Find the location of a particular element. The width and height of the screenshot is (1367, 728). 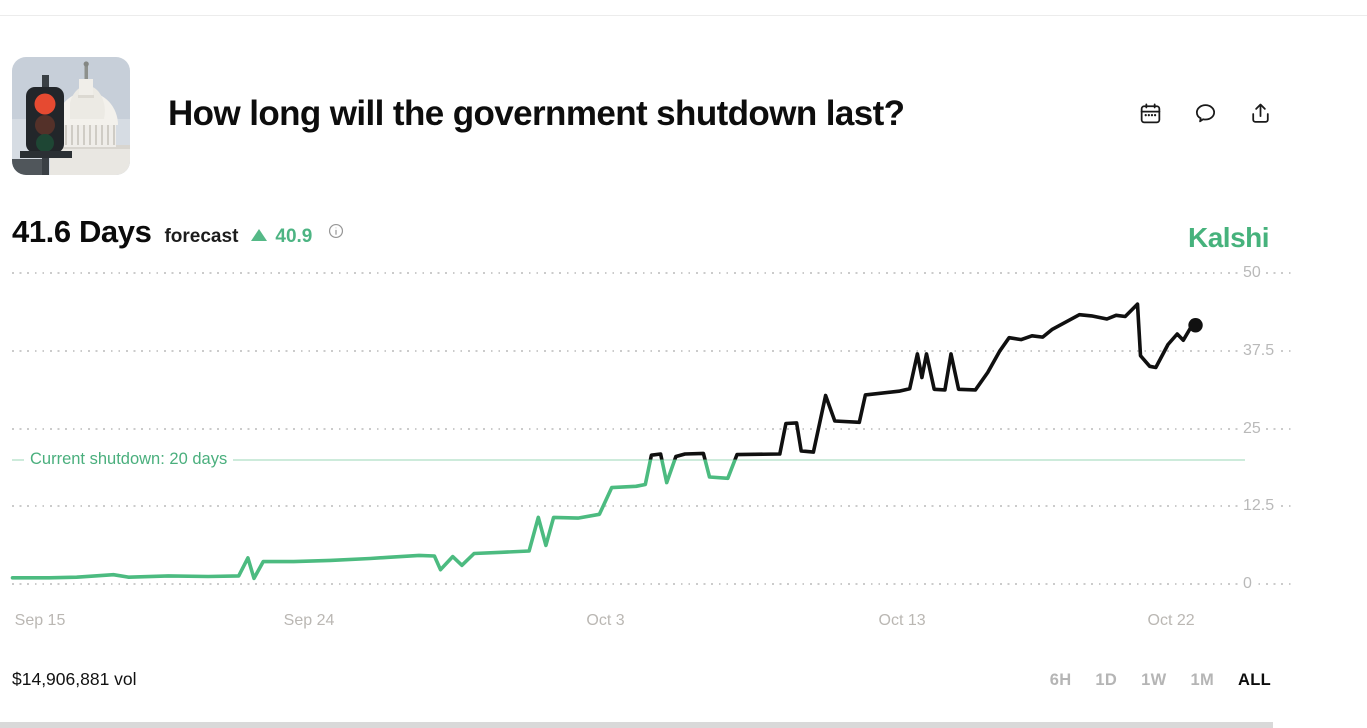

forecast-row: 41.6 Days forecast 40.9 is located at coordinates (178, 232).